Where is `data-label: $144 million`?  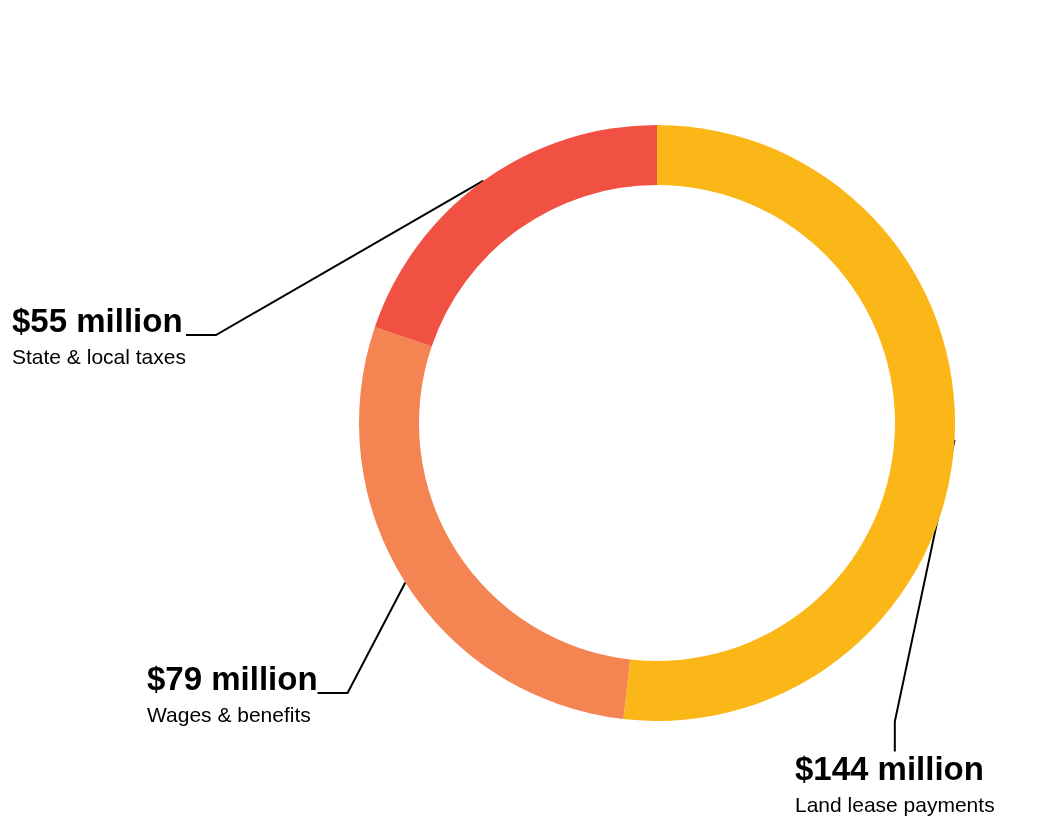
data-label: $144 million is located at coordinates (889, 768).